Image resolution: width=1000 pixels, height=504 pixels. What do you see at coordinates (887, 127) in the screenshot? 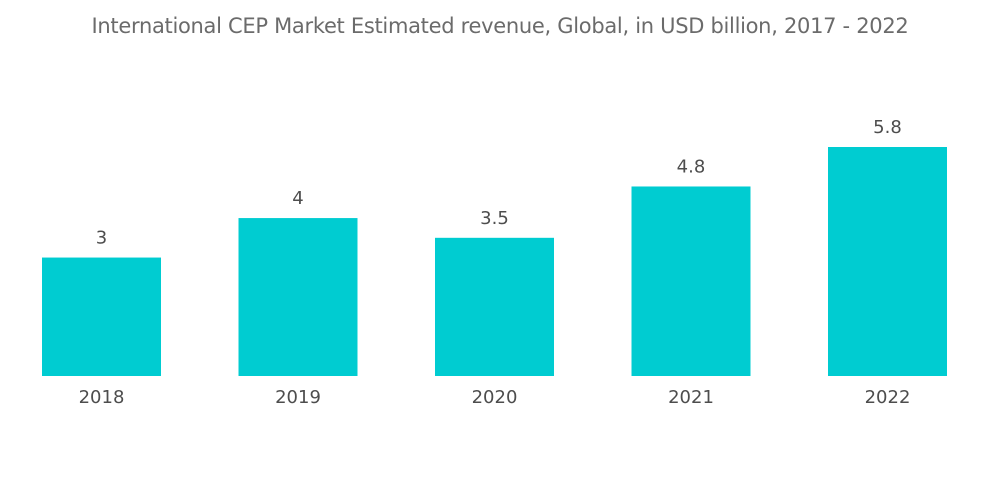
I see `data-label-2022: 5.8` at bounding box center [887, 127].